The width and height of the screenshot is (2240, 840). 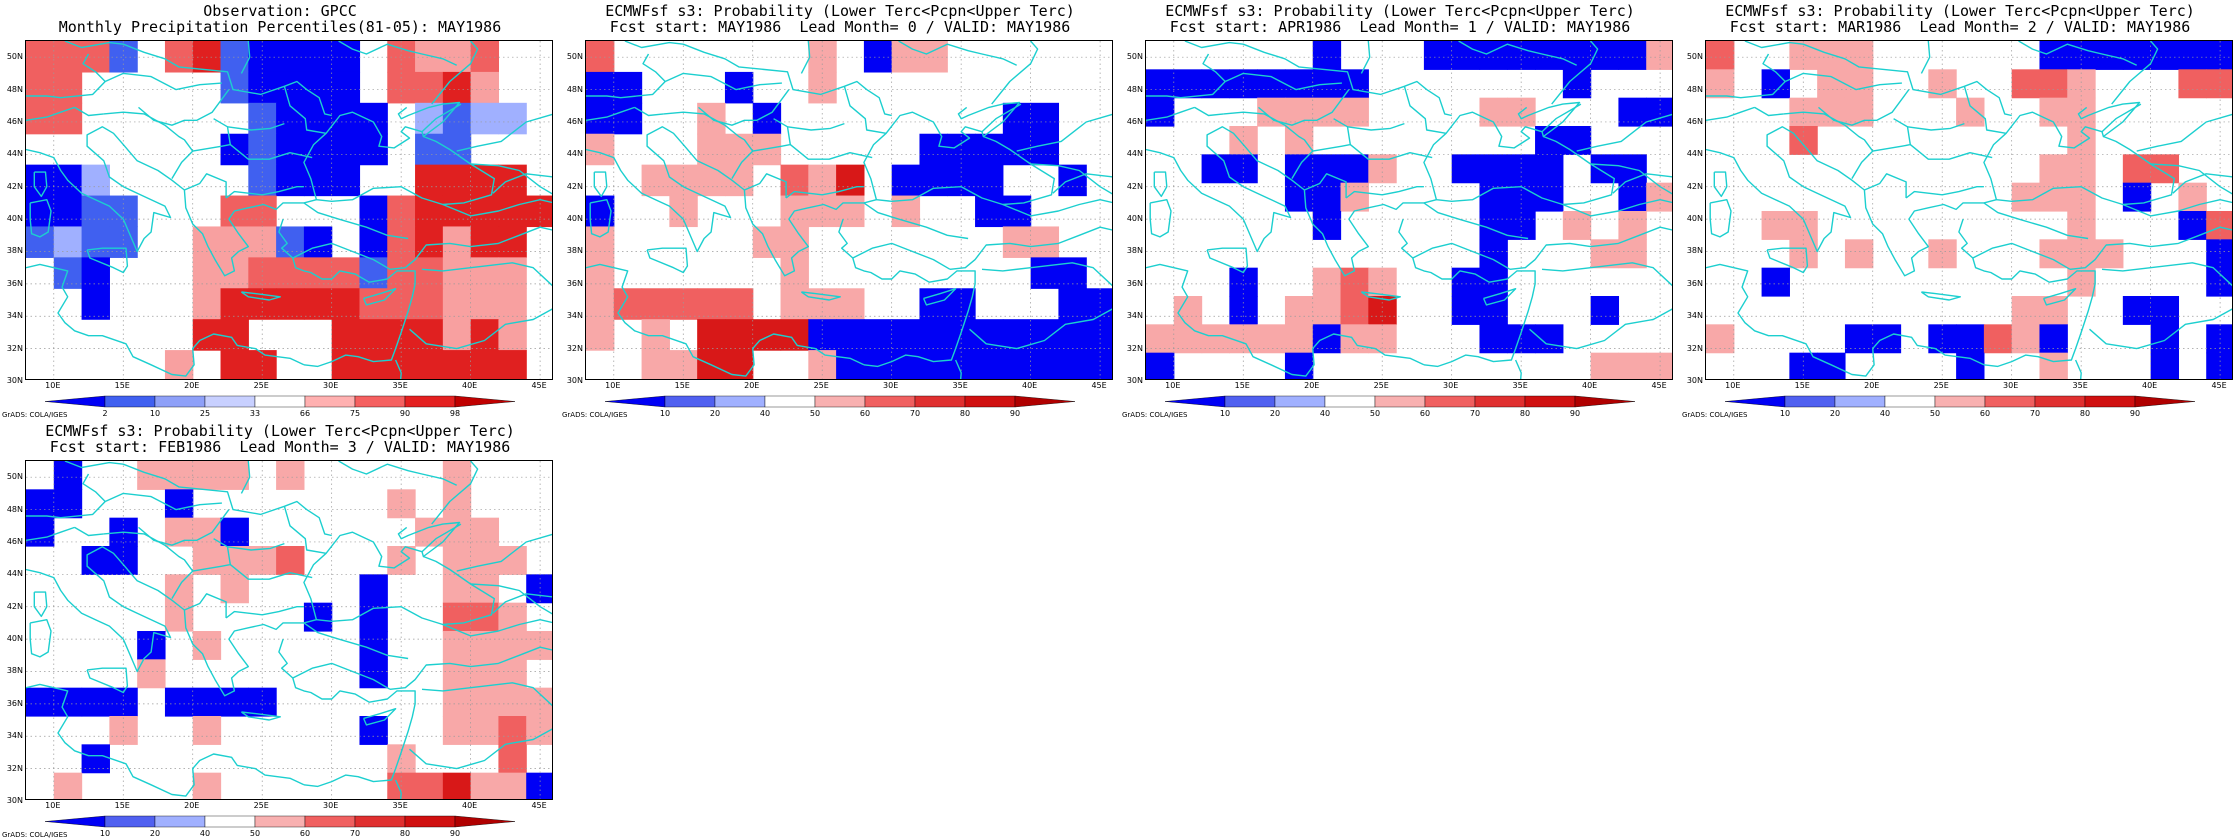 I want to click on y-tick-label: 40N, so click(x=14, y=639).